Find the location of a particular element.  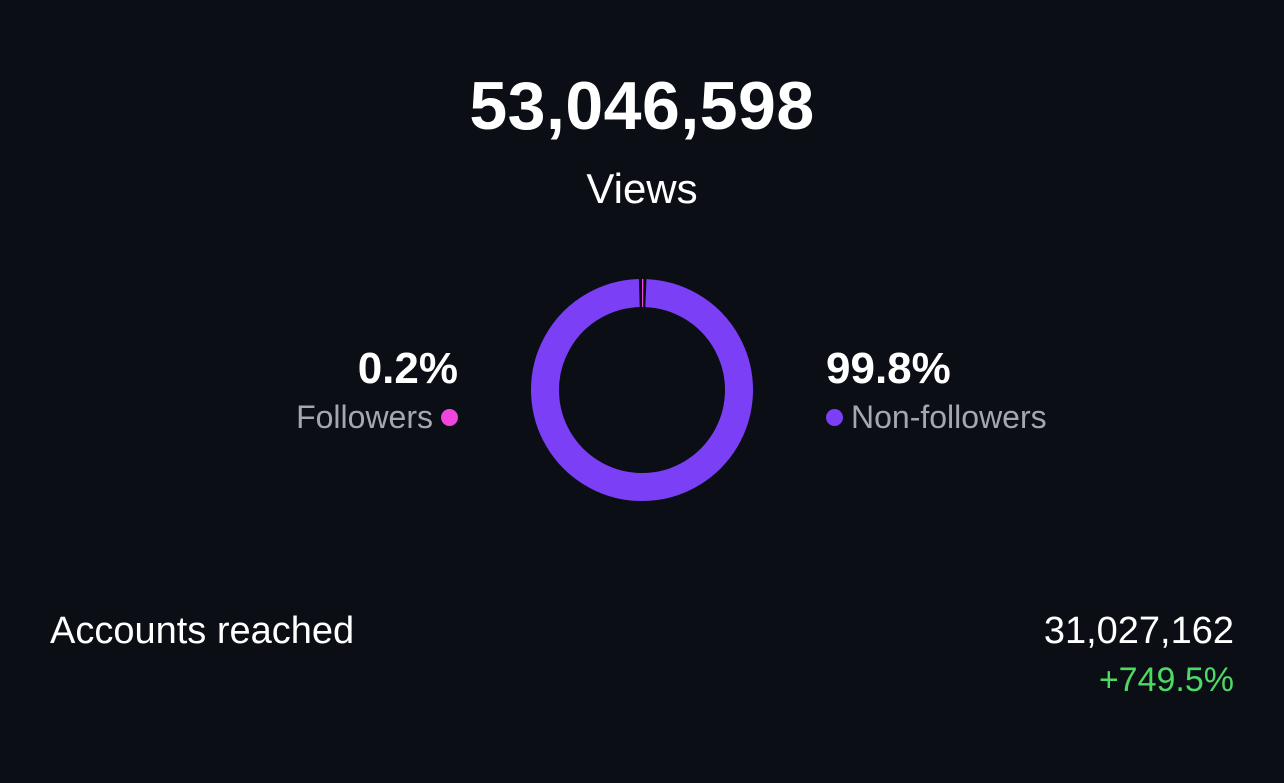

views-donut-chart is located at coordinates (642, 390).